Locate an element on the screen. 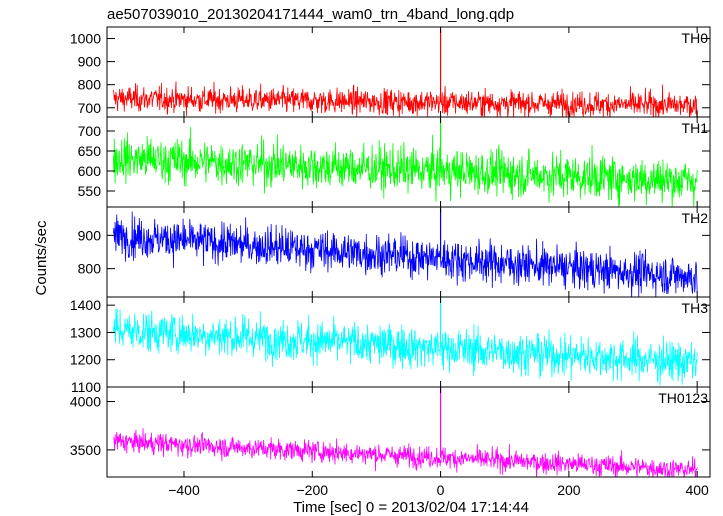  x-tick-label: −200 is located at coordinates (313, 490).